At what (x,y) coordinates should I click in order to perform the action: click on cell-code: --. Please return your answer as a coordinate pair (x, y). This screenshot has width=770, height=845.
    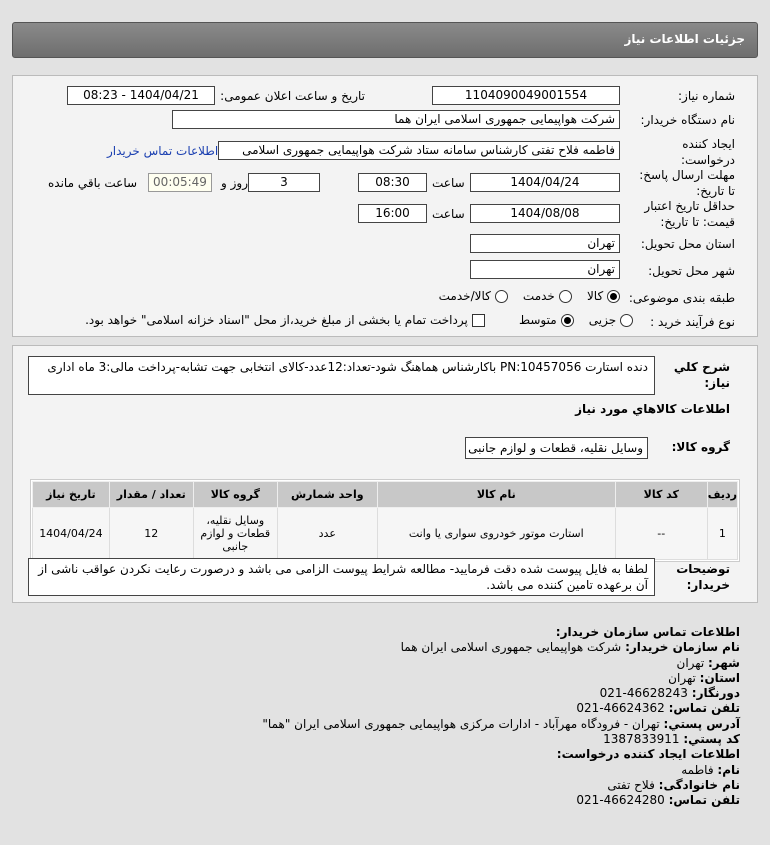
    Looking at the image, I should click on (661, 533).